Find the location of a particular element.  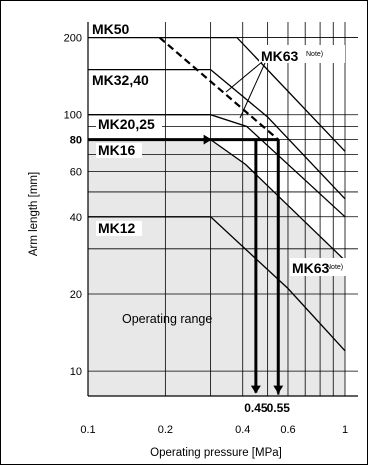

curve-label-mk12-bg is located at coordinates (119, 228).